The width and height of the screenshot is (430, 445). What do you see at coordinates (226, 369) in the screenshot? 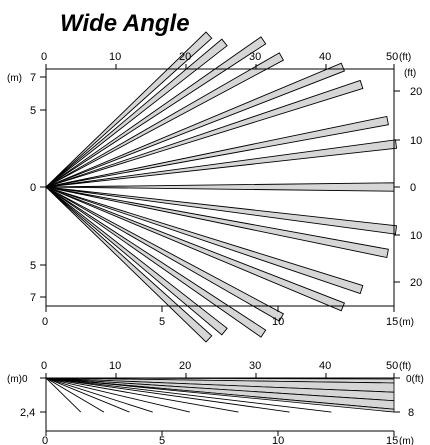
I see `side-view-ft-ticks: 0 10 20 30 40 50 (ft)` at bounding box center [226, 369].